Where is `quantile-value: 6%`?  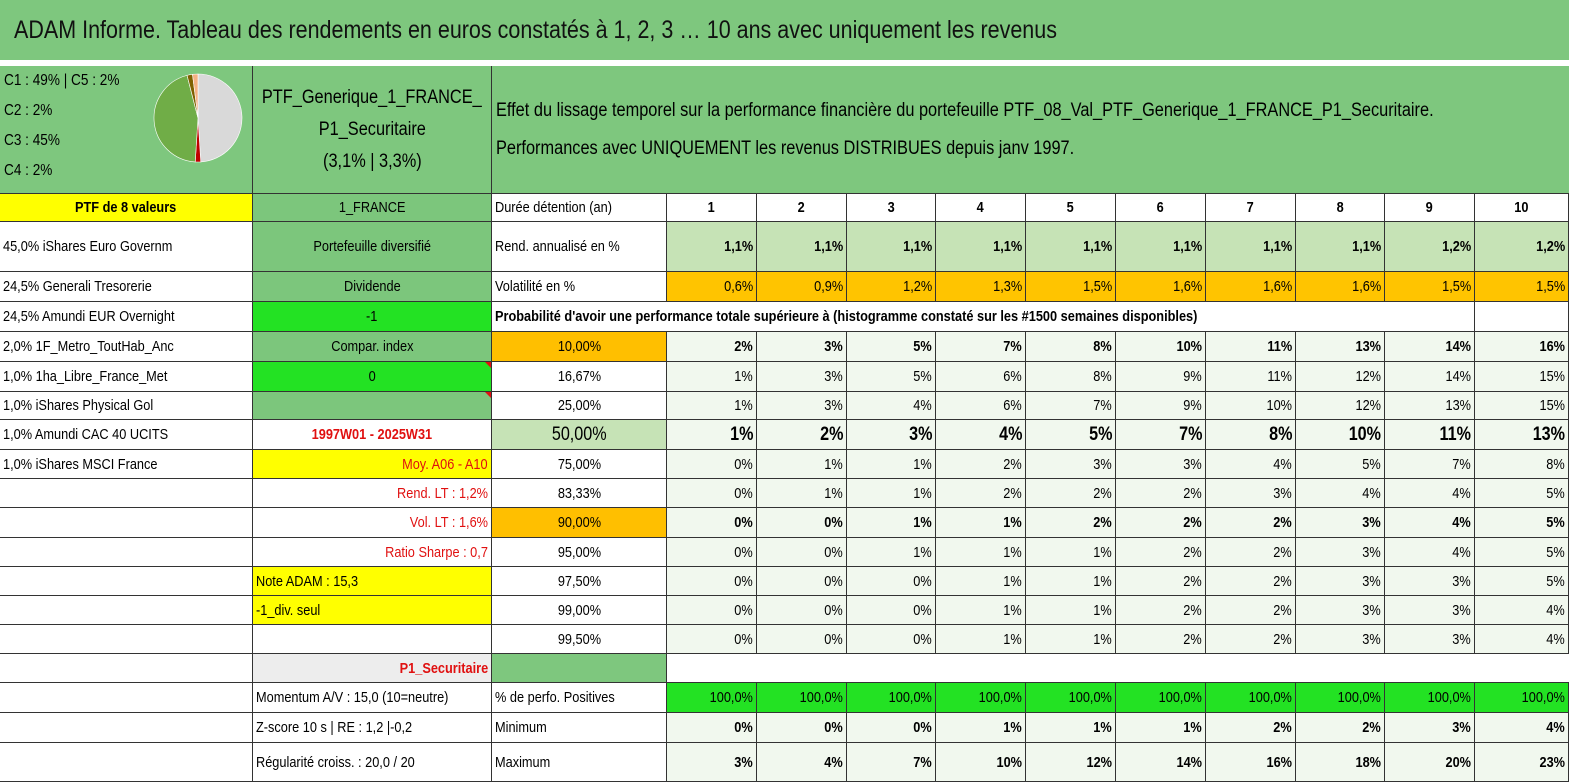 quantile-value: 6% is located at coordinates (981, 377).